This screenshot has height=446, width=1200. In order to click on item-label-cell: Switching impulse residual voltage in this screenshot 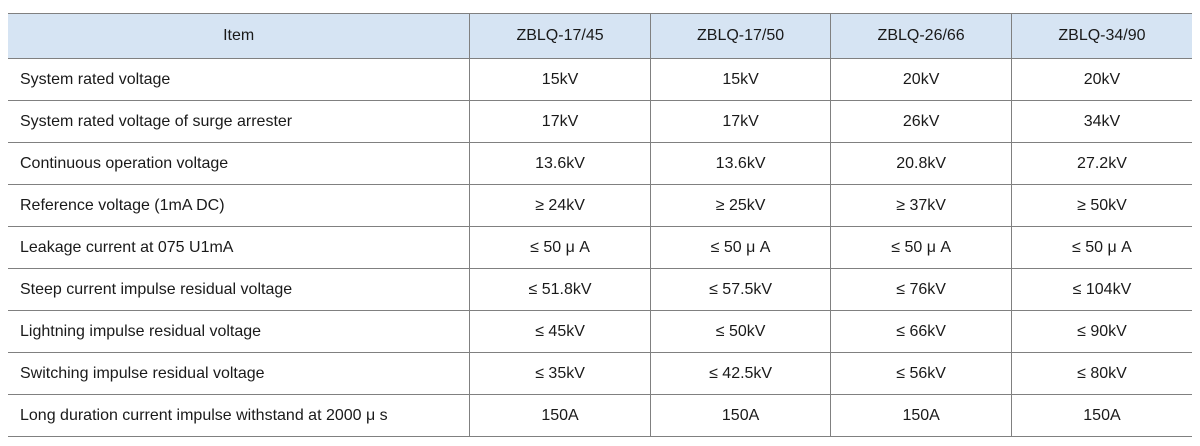, I will do `click(239, 373)`.